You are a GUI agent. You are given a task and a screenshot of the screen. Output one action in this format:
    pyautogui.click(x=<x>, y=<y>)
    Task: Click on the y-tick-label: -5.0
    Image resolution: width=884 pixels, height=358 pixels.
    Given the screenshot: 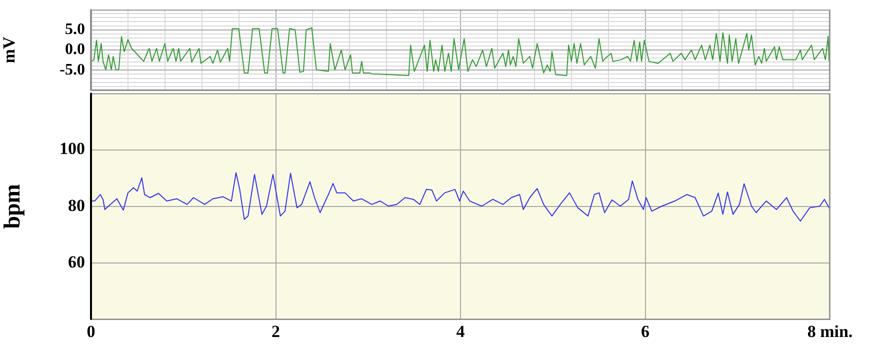 What is the action you would take?
    pyautogui.click(x=72, y=69)
    